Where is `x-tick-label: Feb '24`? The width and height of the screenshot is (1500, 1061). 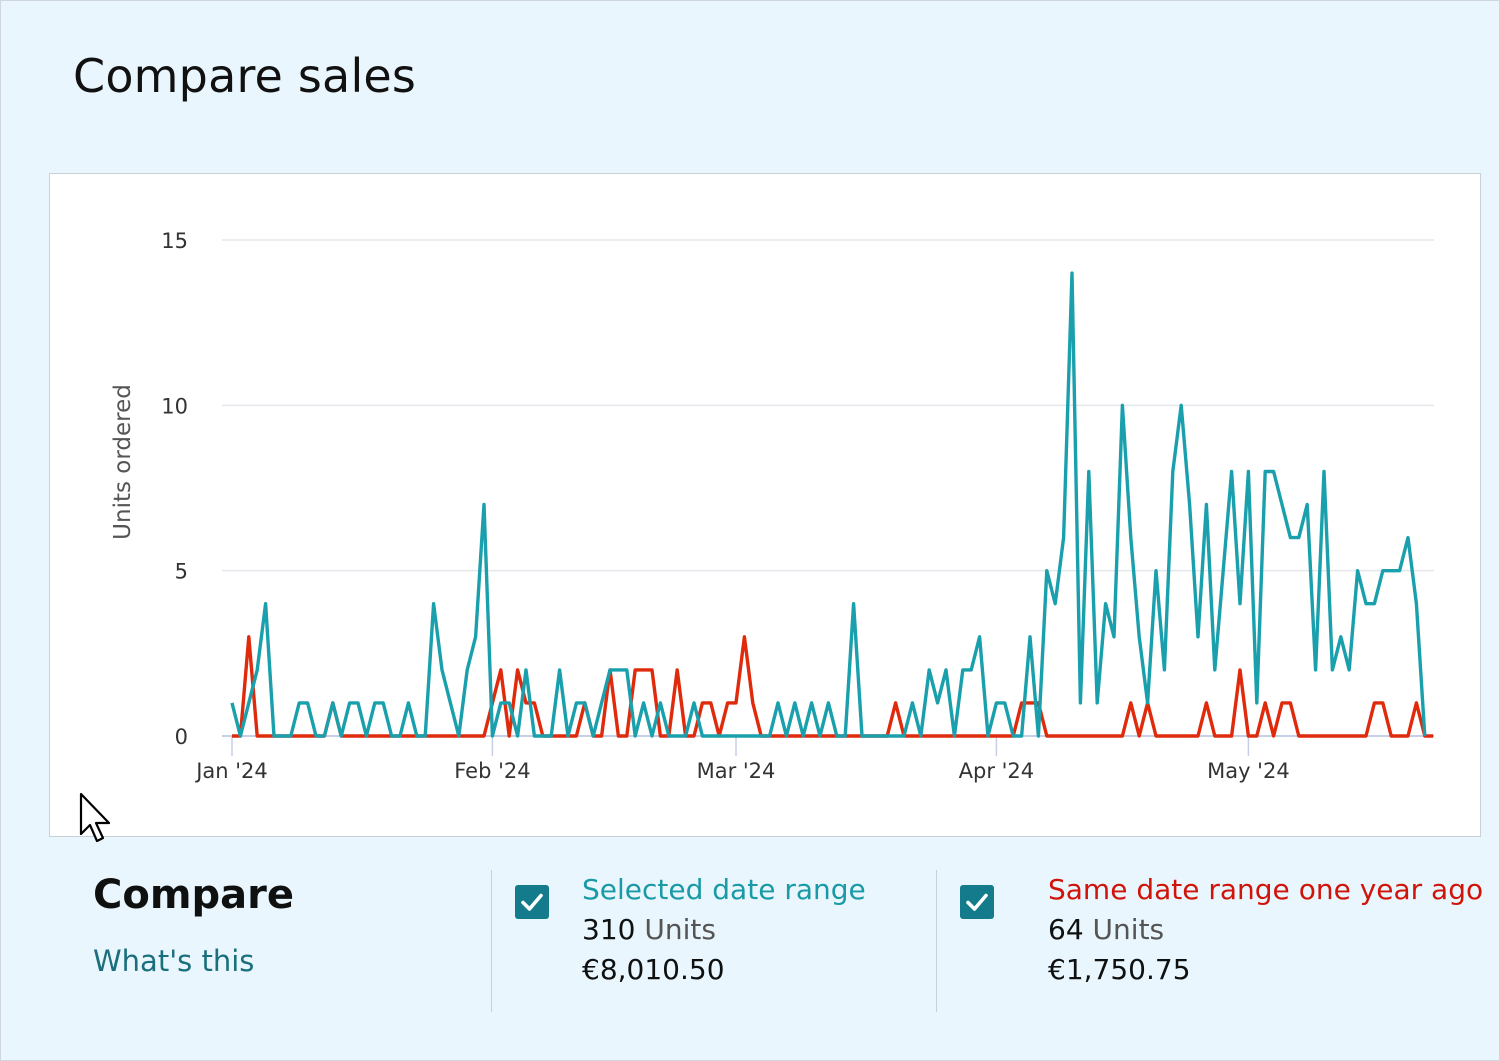 x-tick-label: Feb '24 is located at coordinates (492, 771).